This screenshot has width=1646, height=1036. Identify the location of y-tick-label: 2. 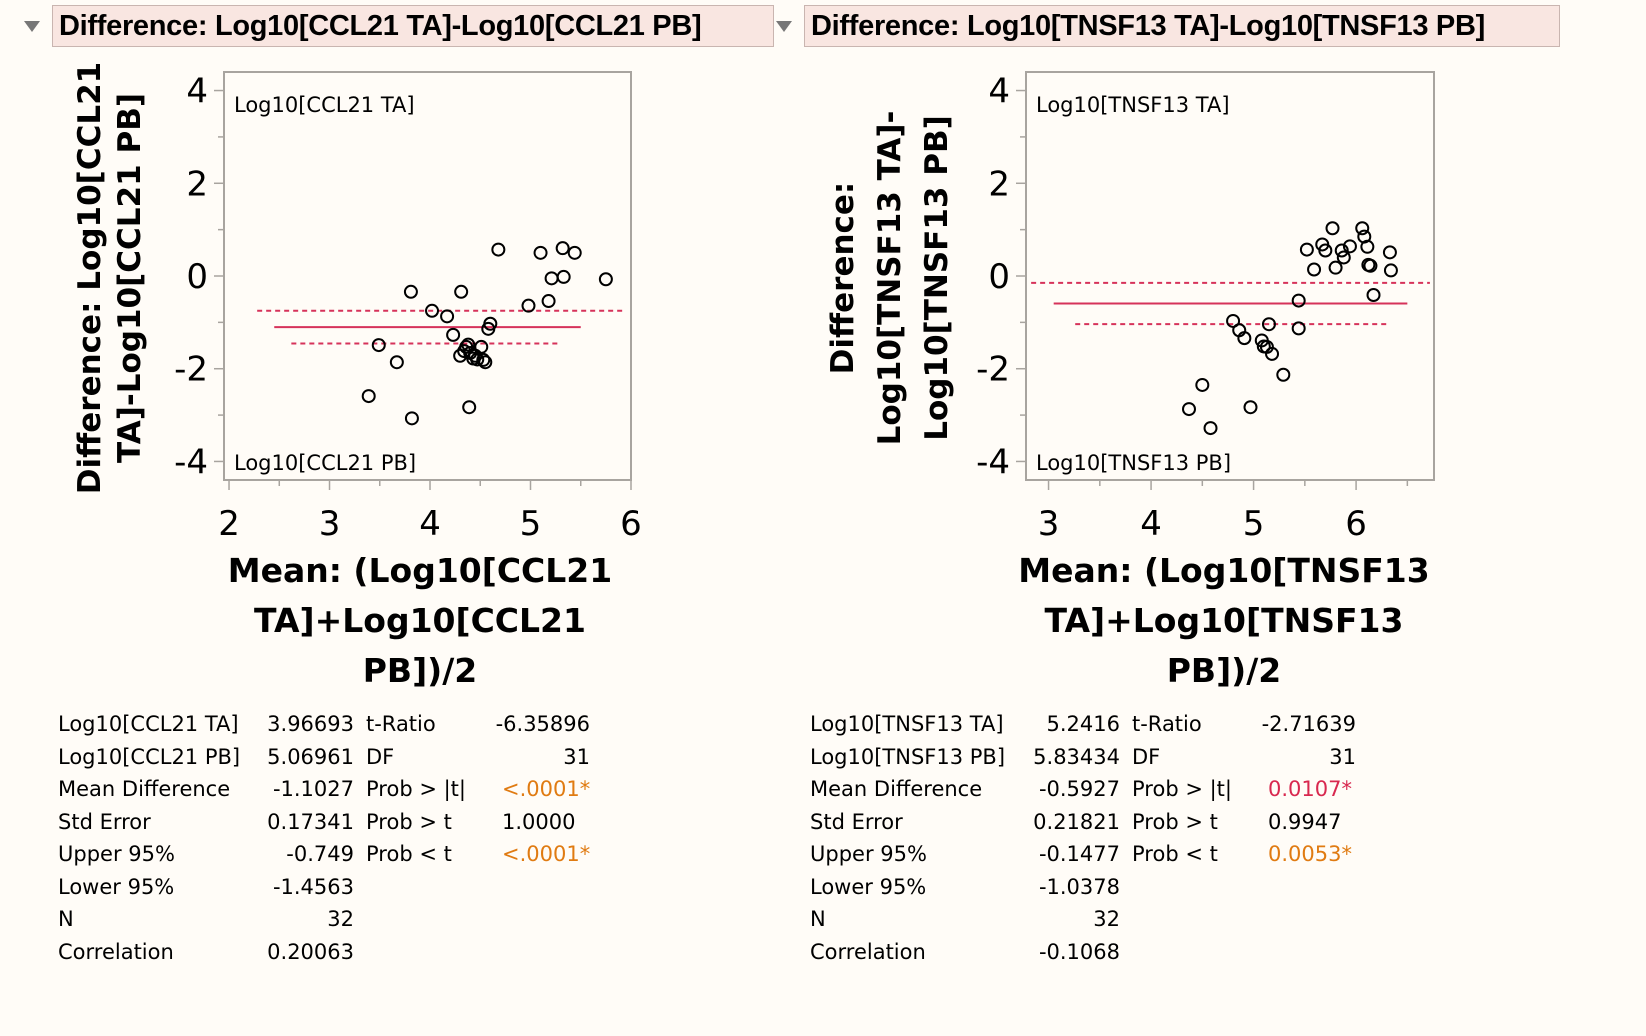
(999, 184).